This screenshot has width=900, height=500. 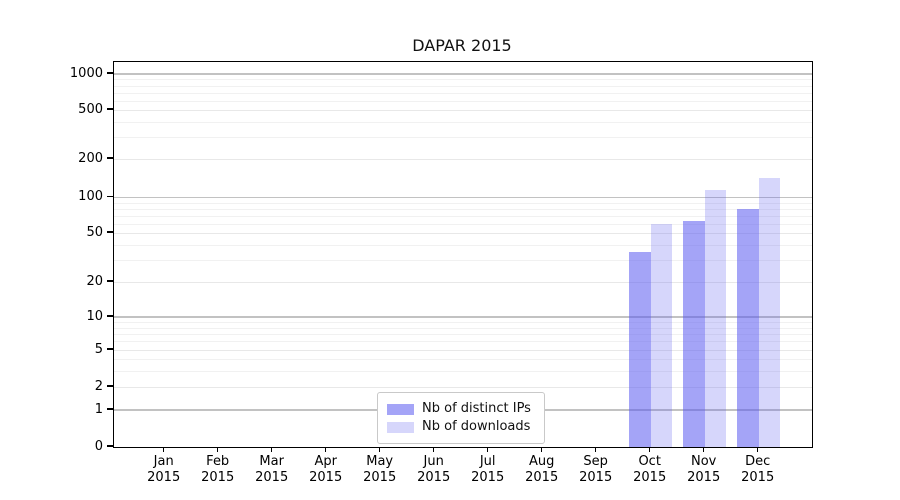 What do you see at coordinates (164, 469) in the screenshot?
I see `x-tick-label: Jan 2015` at bounding box center [164, 469].